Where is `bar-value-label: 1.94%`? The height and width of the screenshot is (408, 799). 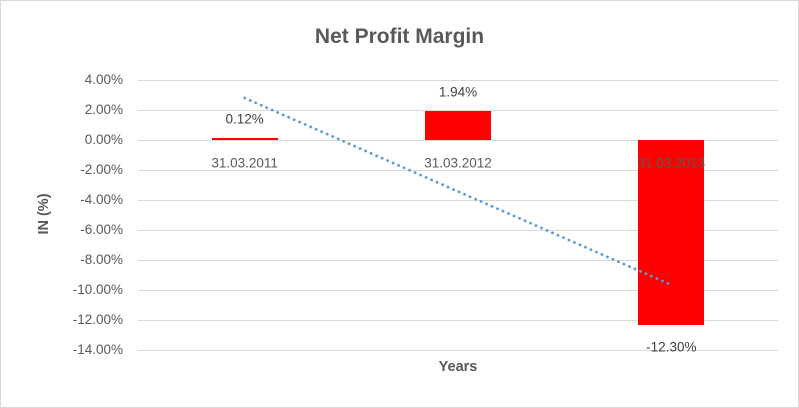 bar-value-label: 1.94% is located at coordinates (458, 92).